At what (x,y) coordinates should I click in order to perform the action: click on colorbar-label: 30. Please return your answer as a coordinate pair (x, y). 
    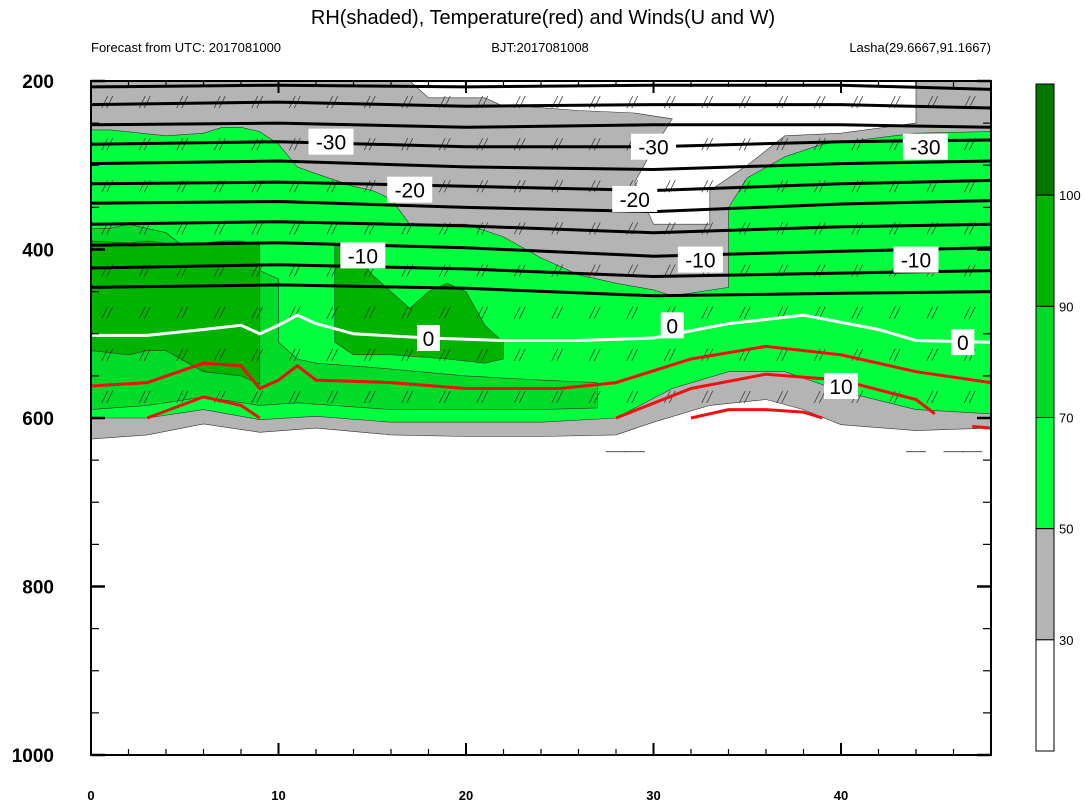
    Looking at the image, I should click on (1066, 640).